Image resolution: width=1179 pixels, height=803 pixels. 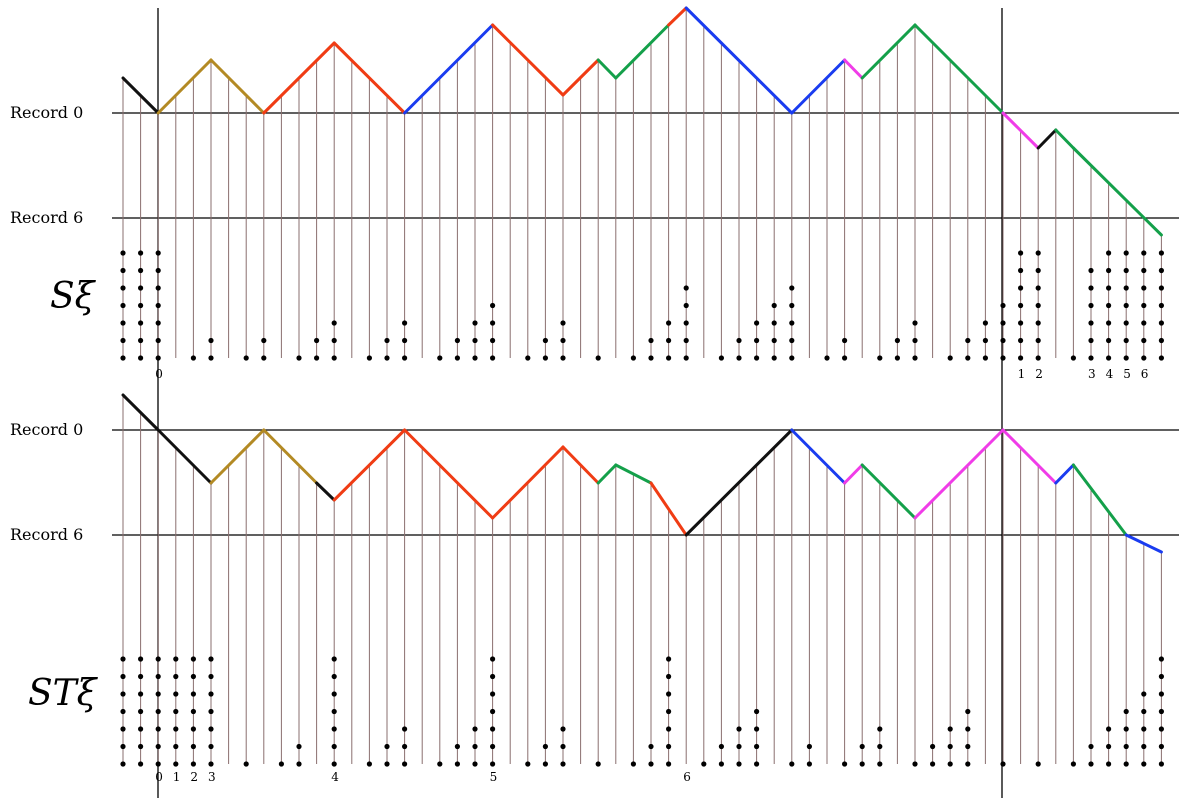 What do you see at coordinates (212, 777) in the screenshot?
I see `tick-label-bottom: 3` at bounding box center [212, 777].